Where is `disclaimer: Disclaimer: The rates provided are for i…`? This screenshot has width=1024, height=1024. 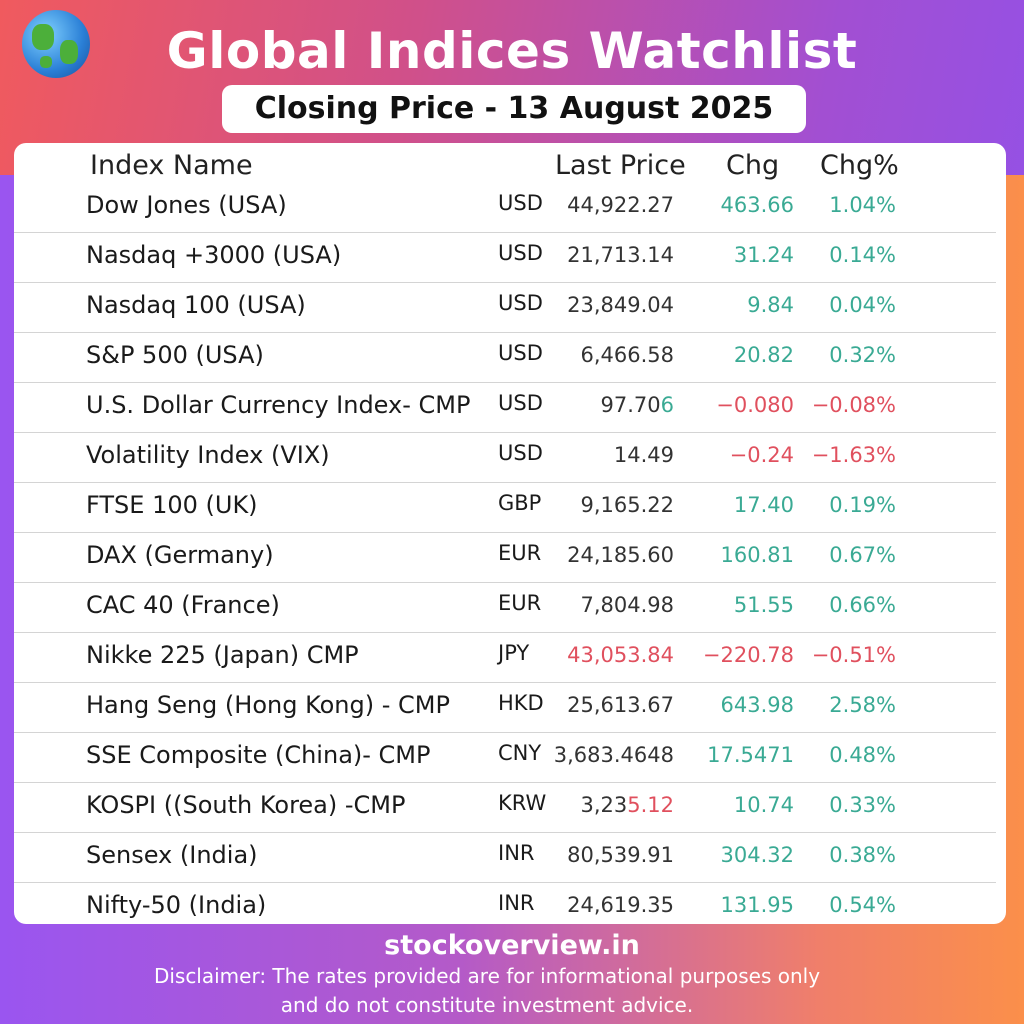
disclaimer: Disclaimer: The rates provided are for i… is located at coordinates (512, 991).